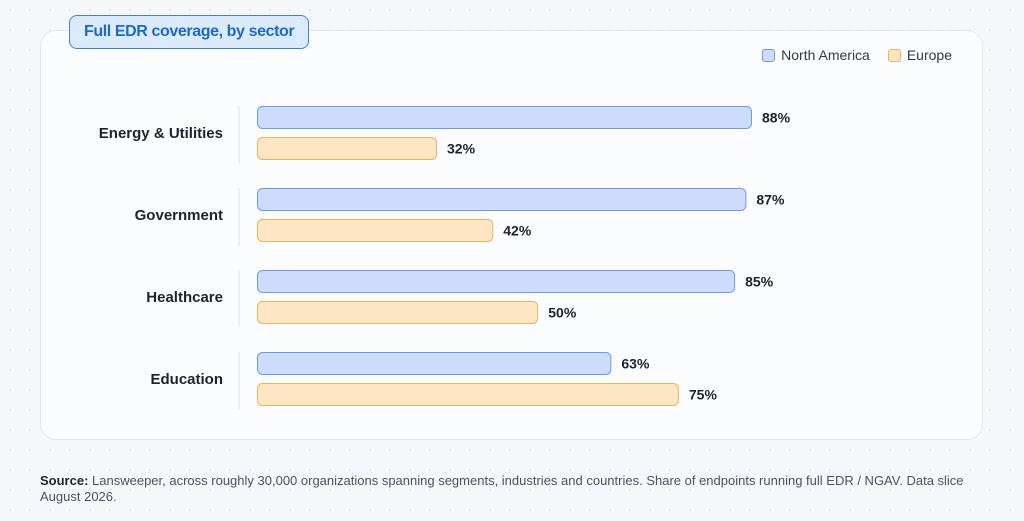 Image resolution: width=1024 pixels, height=521 pixels. Describe the element at coordinates (398, 312) in the screenshot. I see `bar-europe-healthcare` at that location.